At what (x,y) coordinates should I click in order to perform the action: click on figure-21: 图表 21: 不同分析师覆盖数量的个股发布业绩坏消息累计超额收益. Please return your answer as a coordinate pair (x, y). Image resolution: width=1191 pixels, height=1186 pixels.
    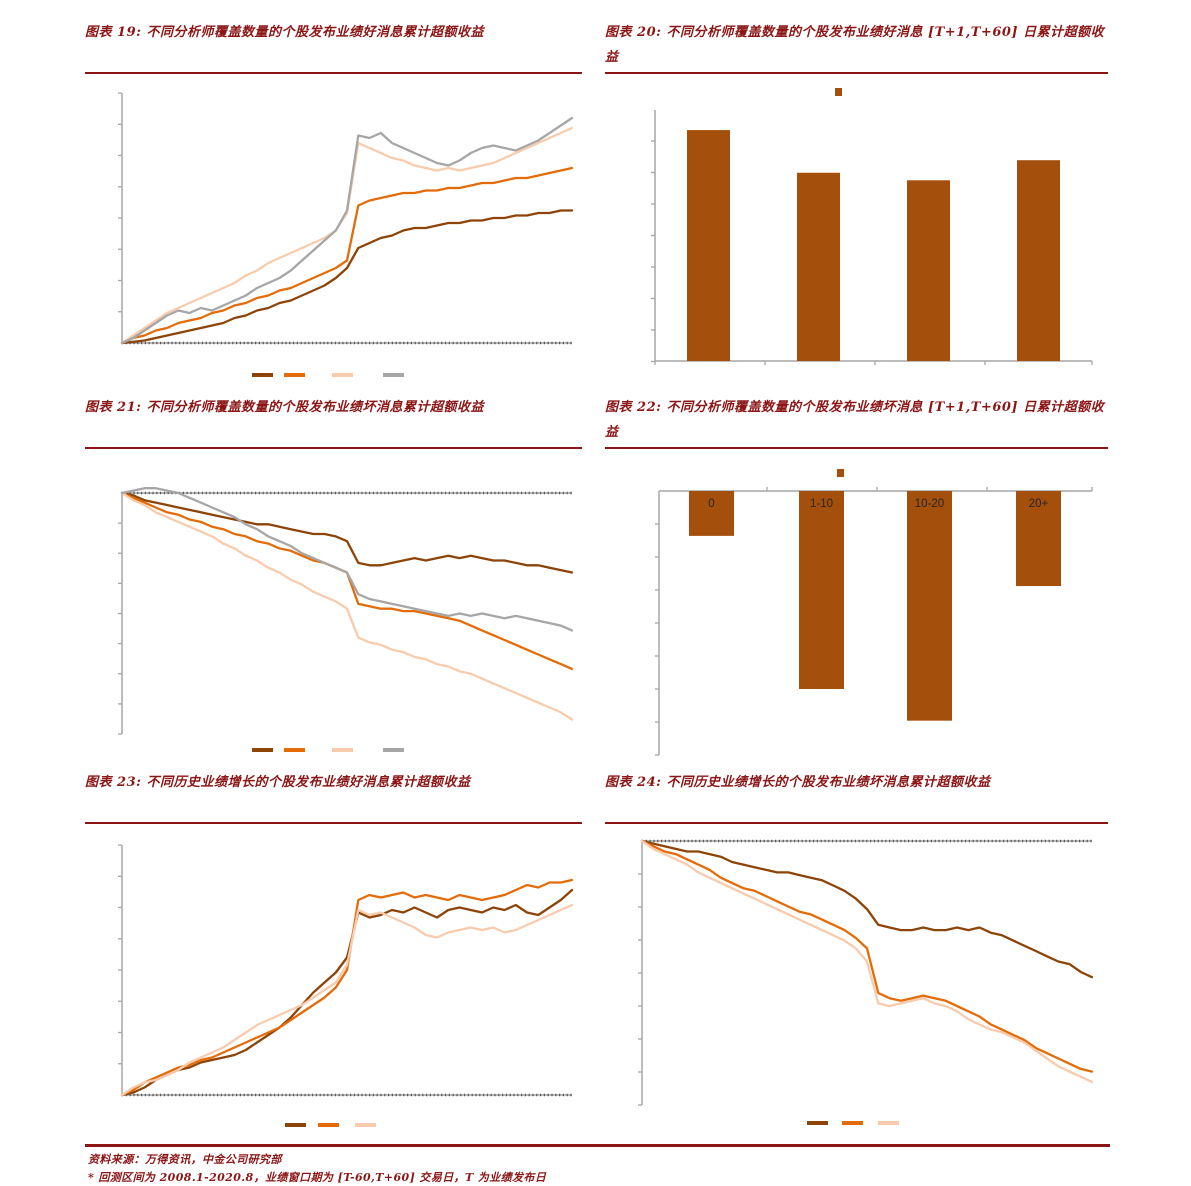
    Looking at the image, I should click on (333, 579).